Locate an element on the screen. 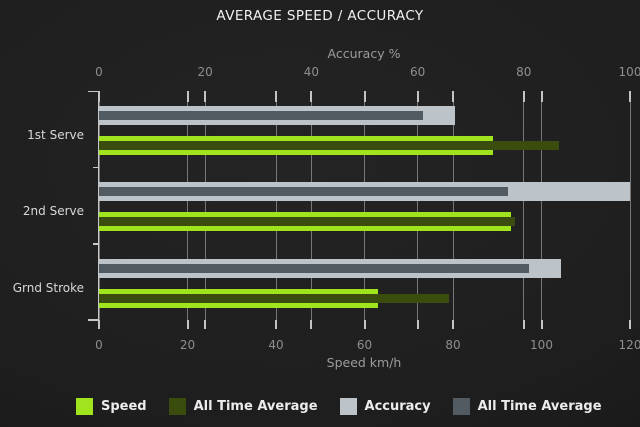 The width and height of the screenshot is (640, 427). bottom-tick-label: 20 is located at coordinates (187, 345).